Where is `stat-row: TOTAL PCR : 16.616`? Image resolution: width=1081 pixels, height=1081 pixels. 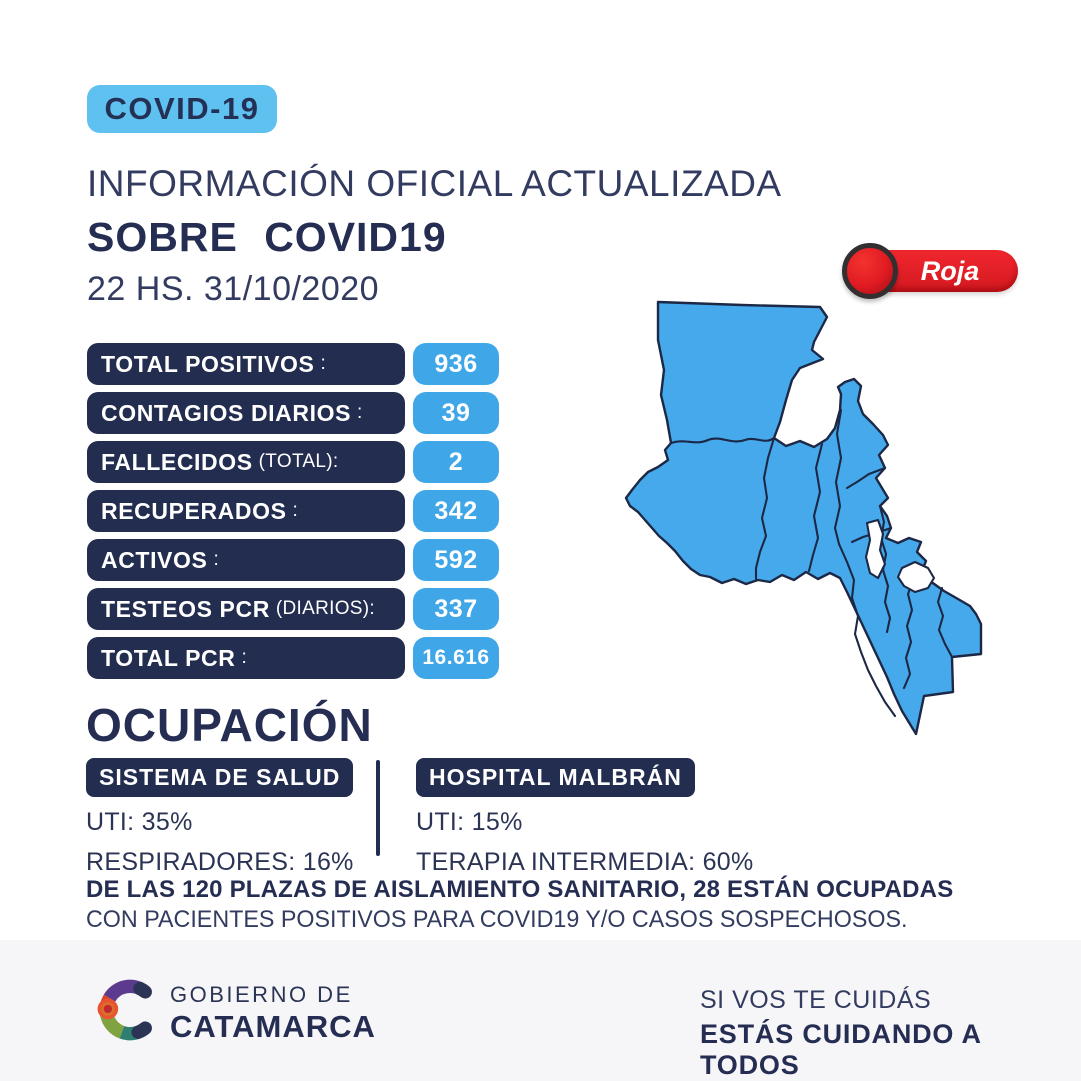 stat-row: TOTAL PCR : 16.616 is located at coordinates (337, 658).